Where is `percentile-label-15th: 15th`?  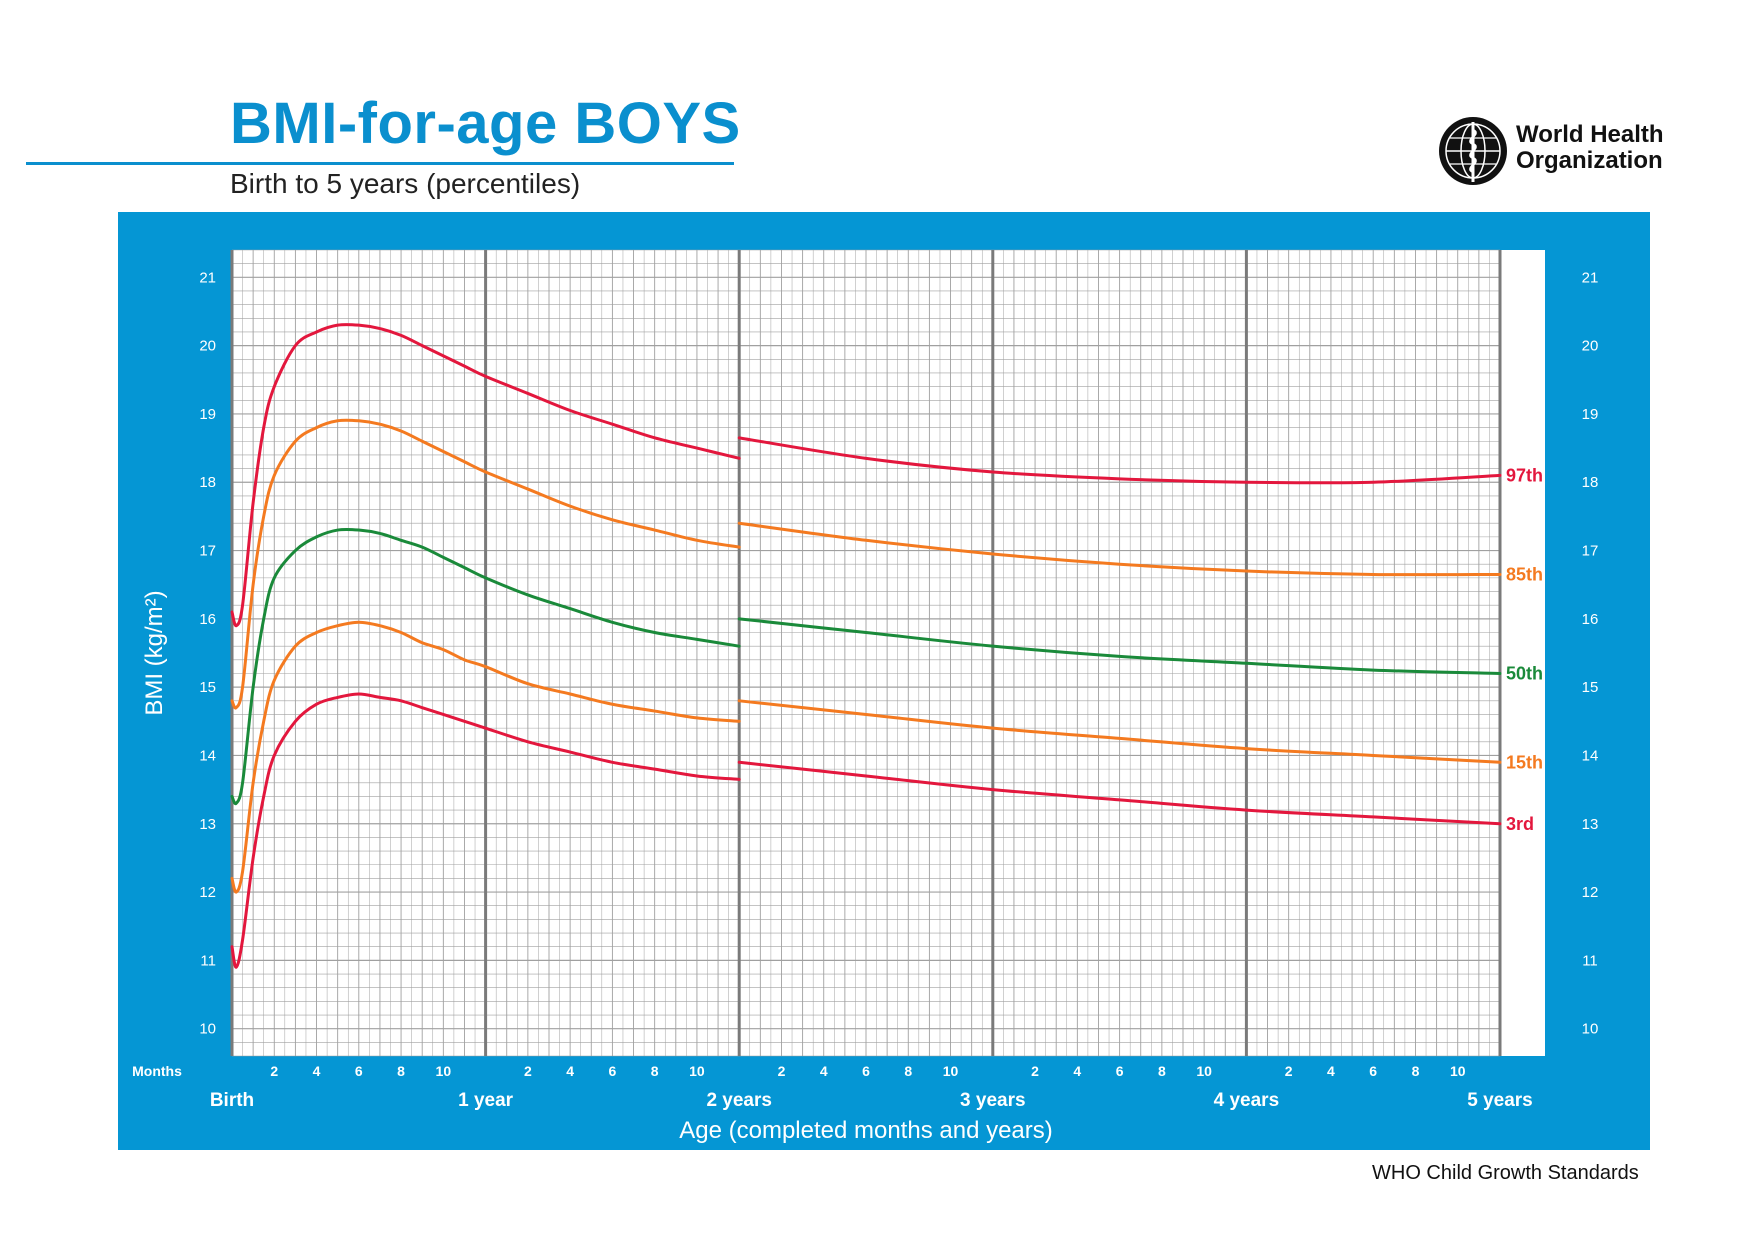 percentile-label-15th: 15th is located at coordinates (1524, 762).